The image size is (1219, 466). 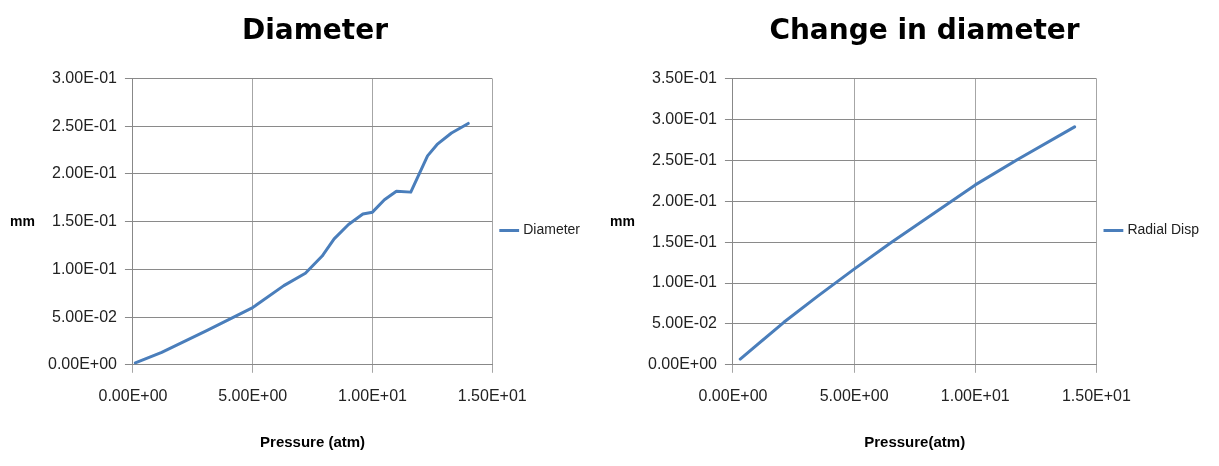 What do you see at coordinates (685, 78) in the screenshot?
I see `y-tick-label: 3.50E-01` at bounding box center [685, 78].